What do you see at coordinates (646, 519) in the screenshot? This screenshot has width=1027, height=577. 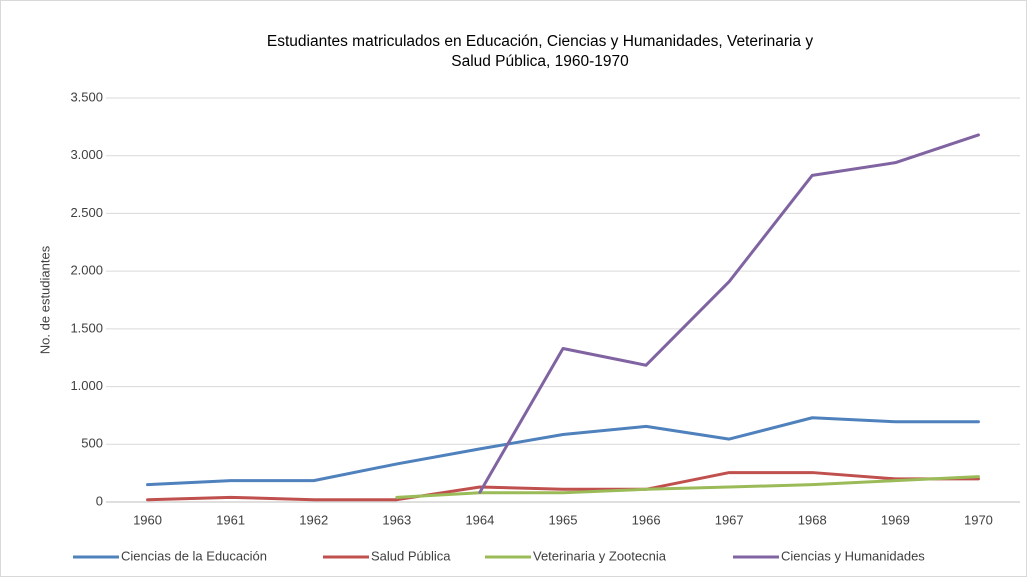 I see `x-tick-label: 1966` at bounding box center [646, 519].